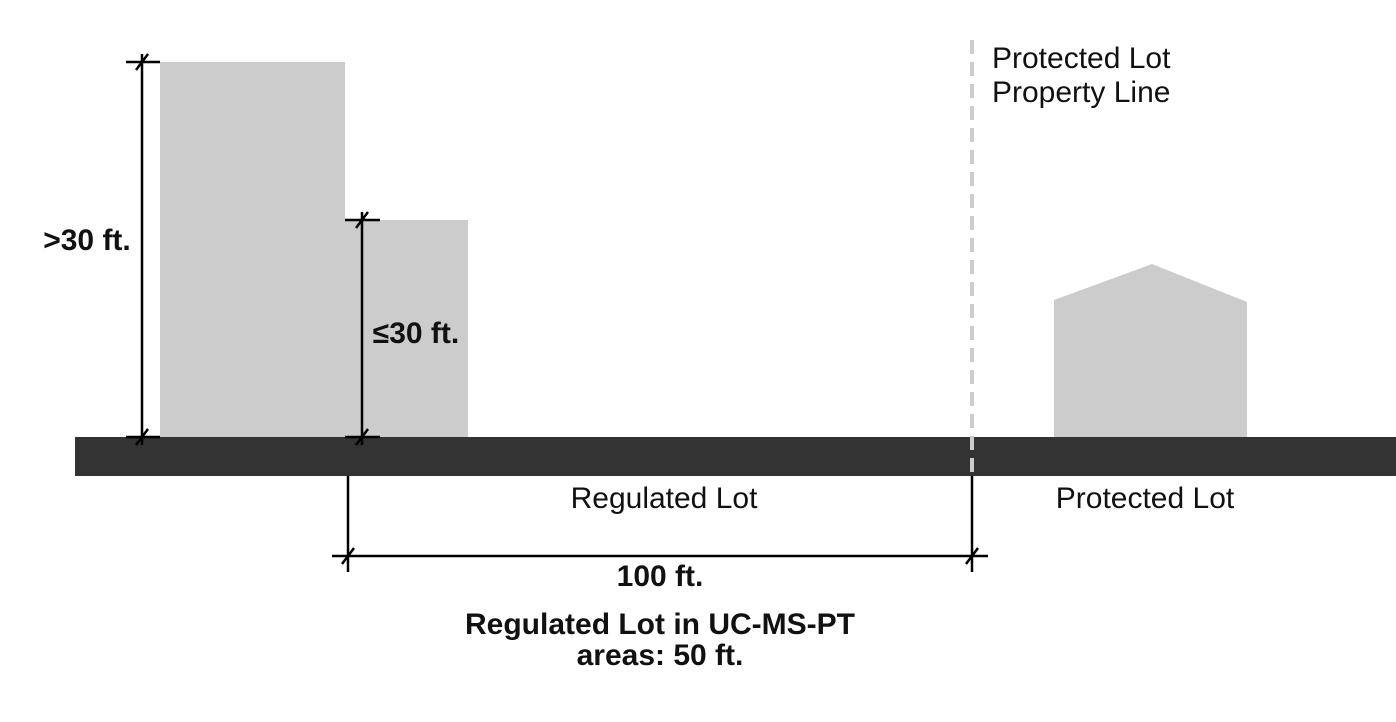  I want to click on tall-height-label: >30 ft., so click(87, 240).